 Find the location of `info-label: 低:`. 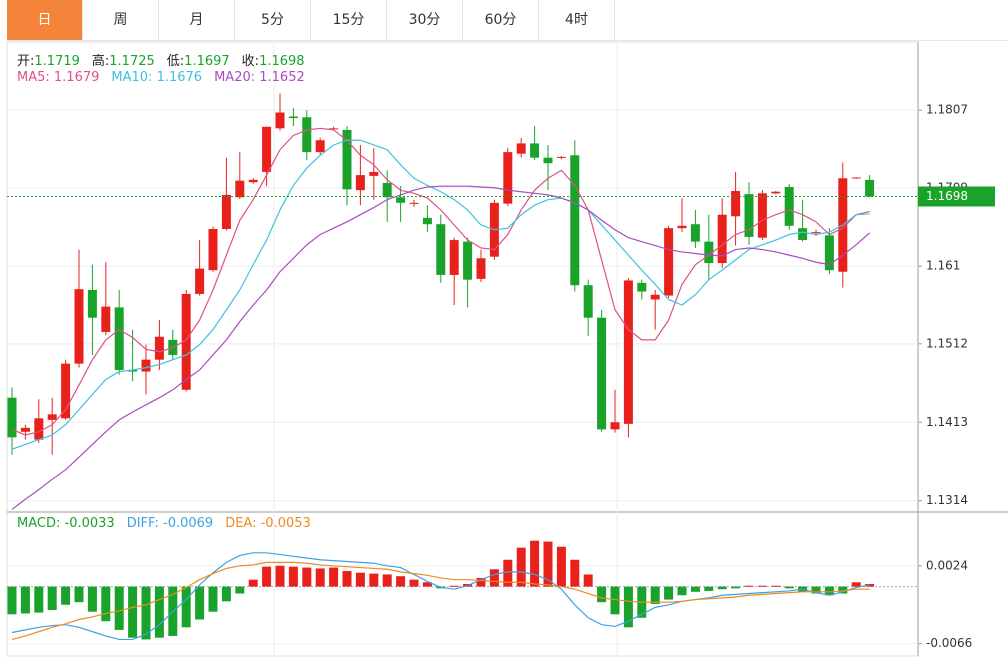

info-label: 低: is located at coordinates (175, 61).